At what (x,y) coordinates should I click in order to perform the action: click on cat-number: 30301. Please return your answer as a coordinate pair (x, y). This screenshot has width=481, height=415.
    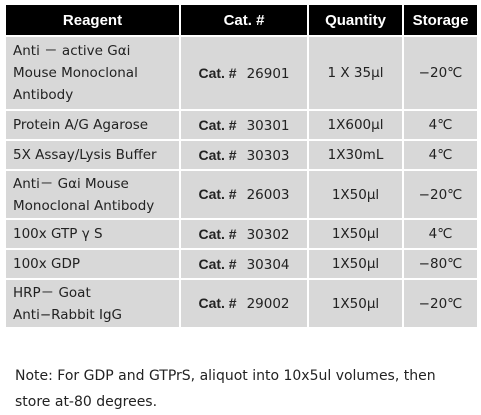
    Looking at the image, I should click on (268, 125).